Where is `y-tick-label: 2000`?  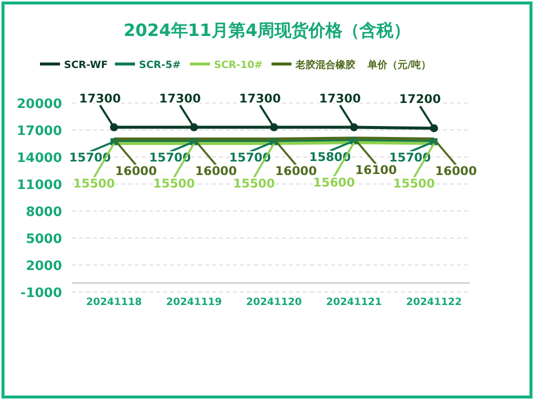 y-tick-label: 2000 is located at coordinates (44, 266).